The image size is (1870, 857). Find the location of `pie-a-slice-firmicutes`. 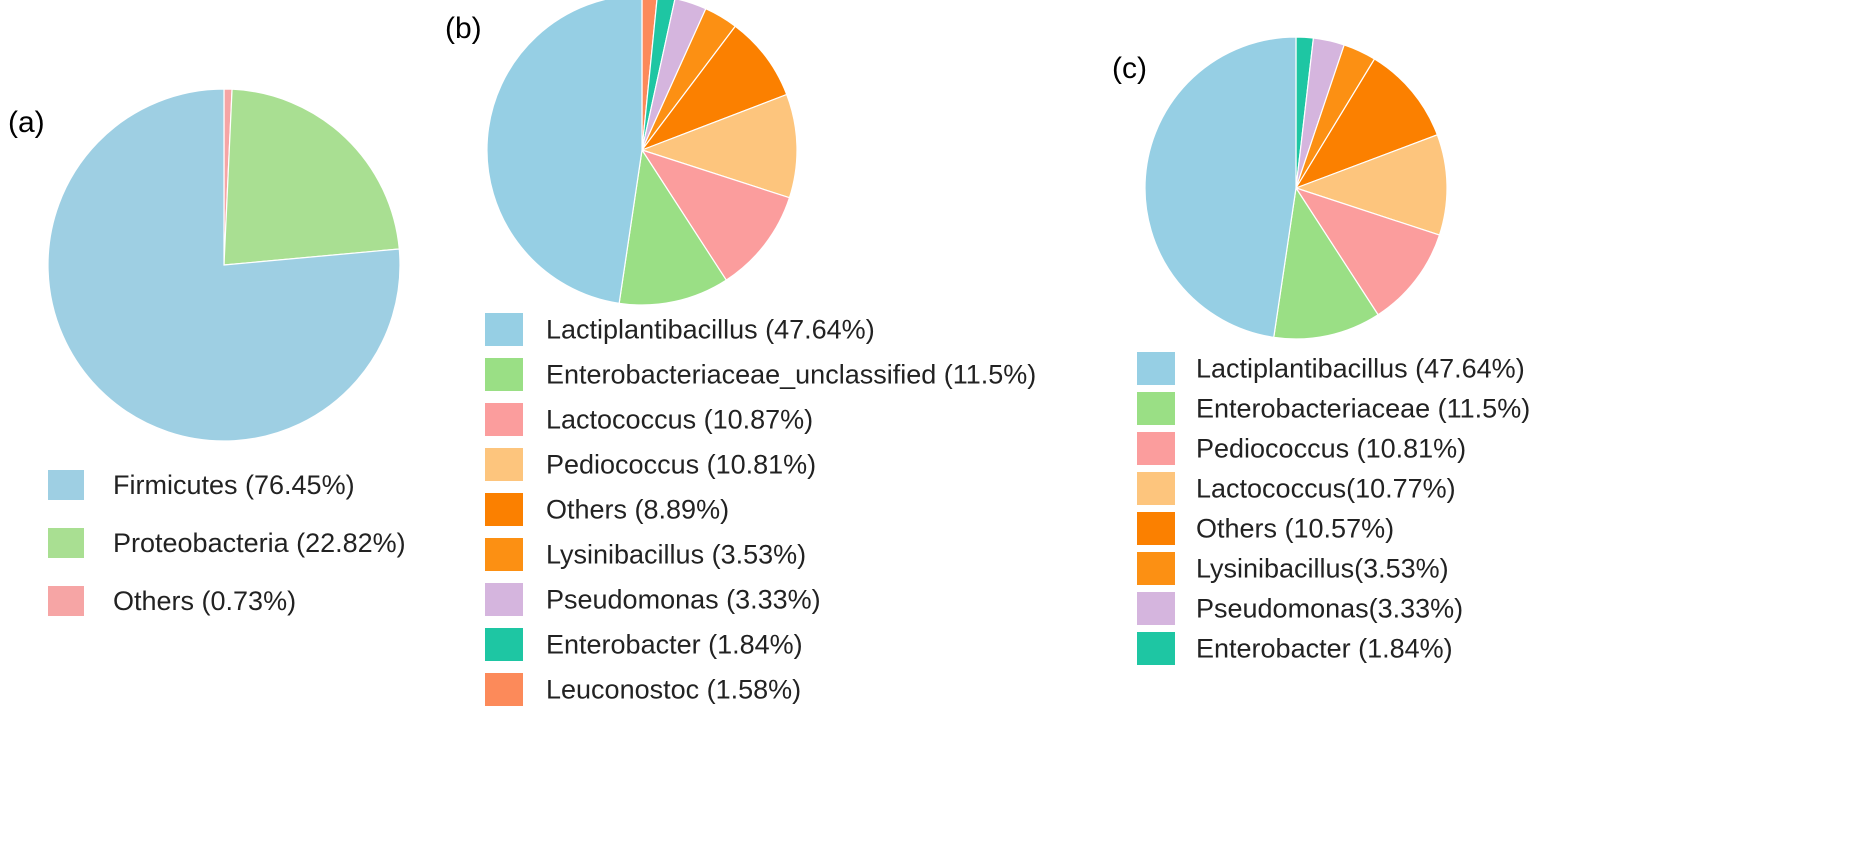

pie-a-slice-firmicutes is located at coordinates (224, 265).